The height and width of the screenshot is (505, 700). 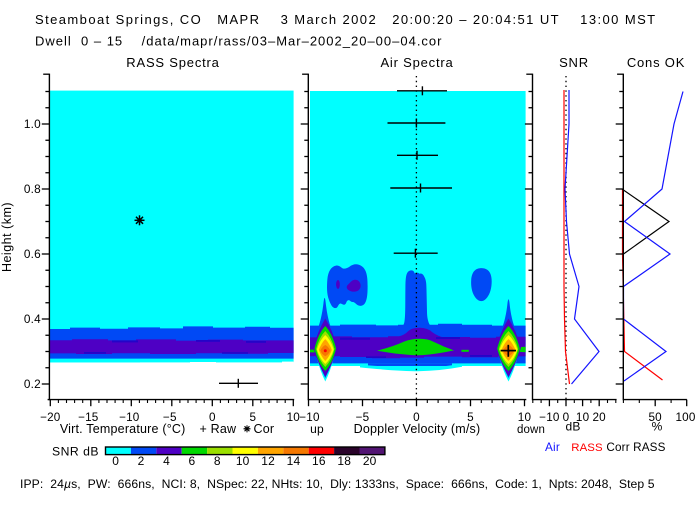 What do you see at coordinates (141, 461) in the screenshot?
I see `svg-text: 2` at bounding box center [141, 461].